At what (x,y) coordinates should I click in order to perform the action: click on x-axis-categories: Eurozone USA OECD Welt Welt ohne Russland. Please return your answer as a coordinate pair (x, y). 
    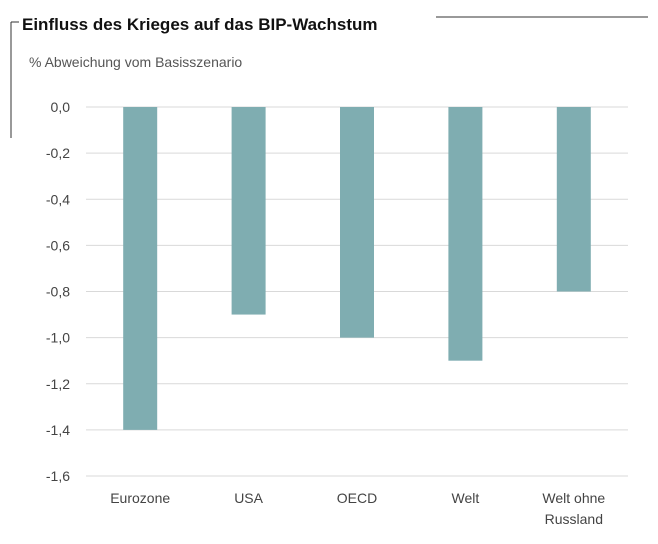
    Looking at the image, I should click on (357, 508).